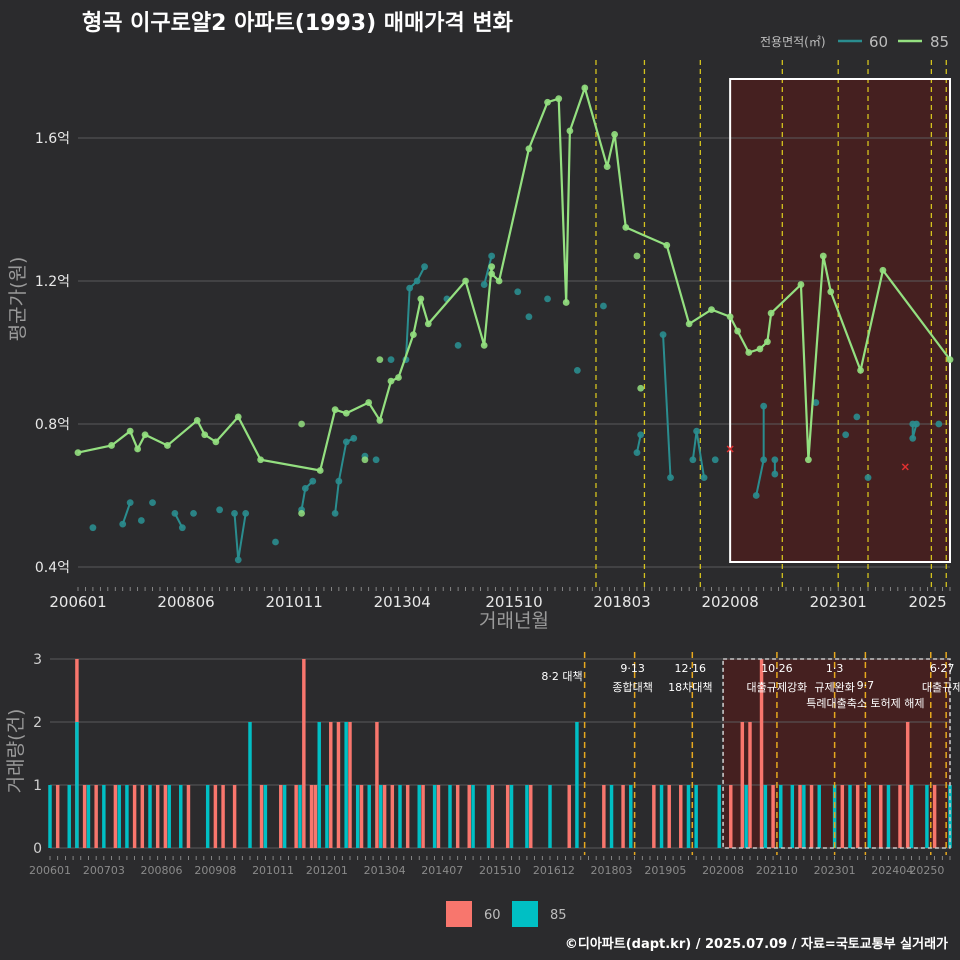 The width and height of the screenshot is (960, 960). What do you see at coordinates (926, 870) in the screenshot?
I see `x-tick-label: 20250` at bounding box center [926, 870].